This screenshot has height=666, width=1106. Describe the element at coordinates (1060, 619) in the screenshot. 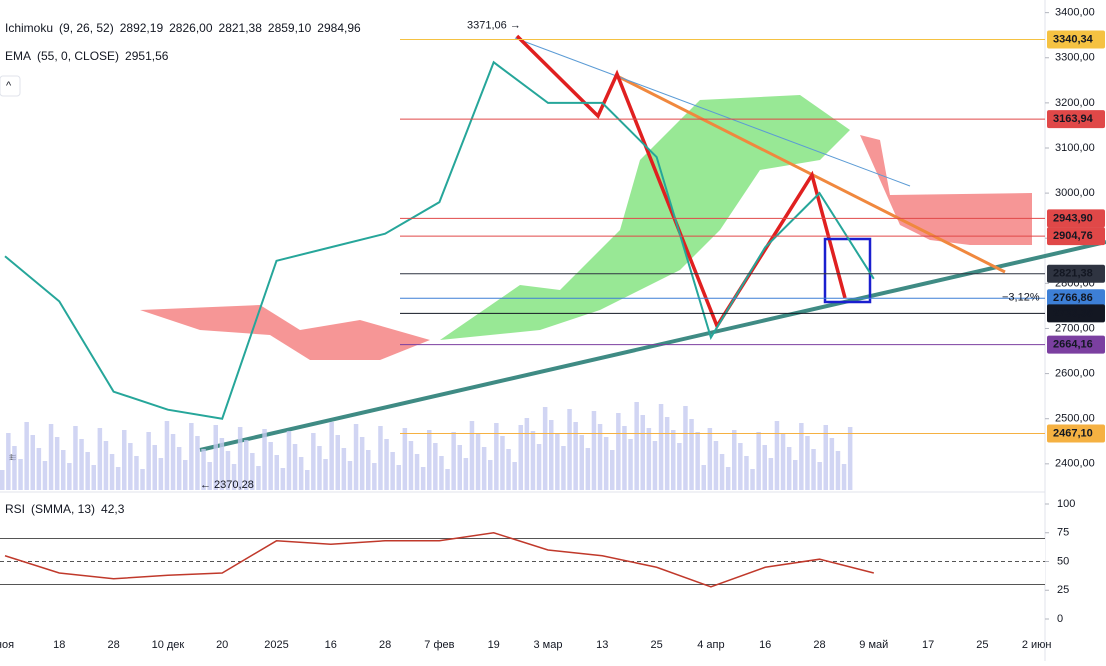

I see `y-tick-label: 0` at that location.